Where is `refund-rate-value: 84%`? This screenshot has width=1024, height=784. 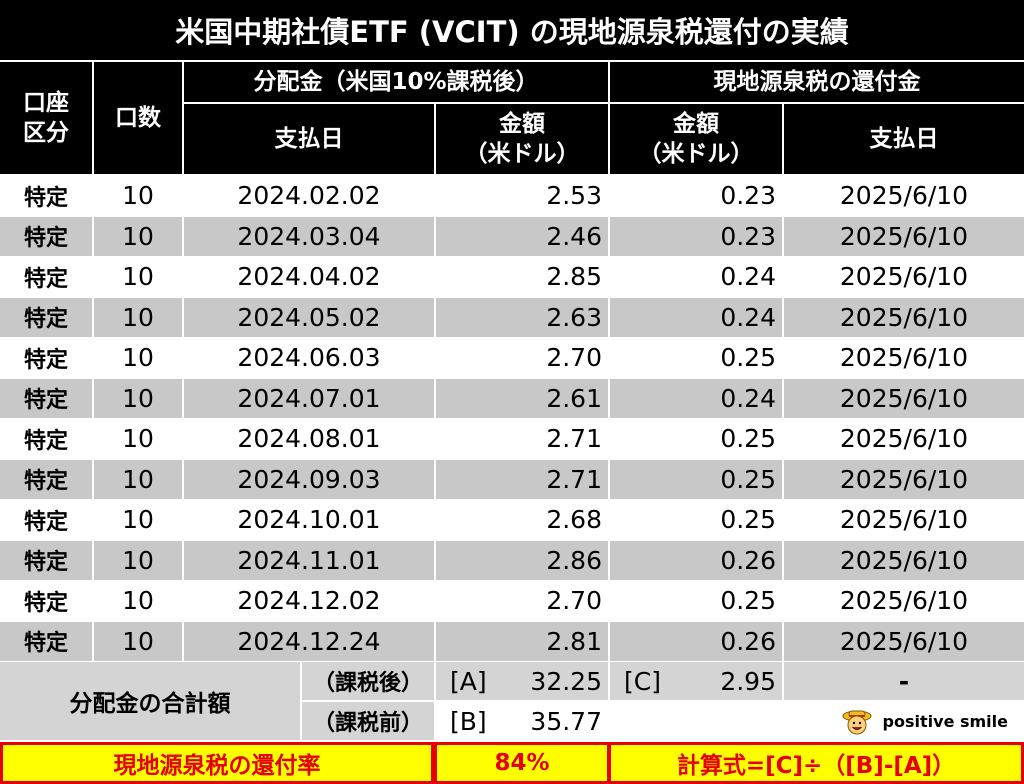
refund-rate-value: 84% is located at coordinates (522, 763).